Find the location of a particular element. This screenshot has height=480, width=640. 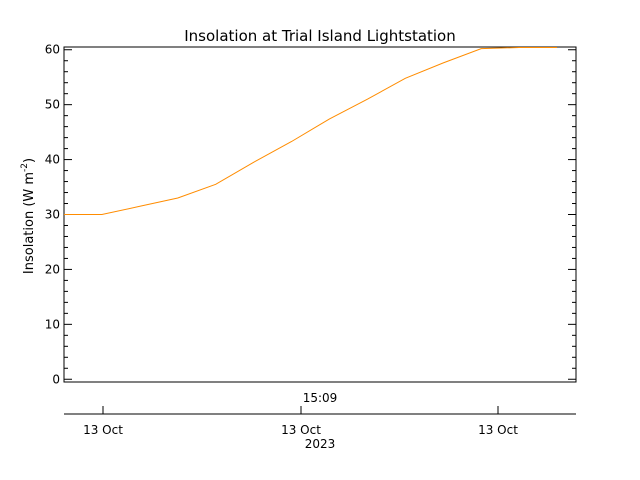

y-axis-label-text: Insolation (W m is located at coordinates (29, 223).